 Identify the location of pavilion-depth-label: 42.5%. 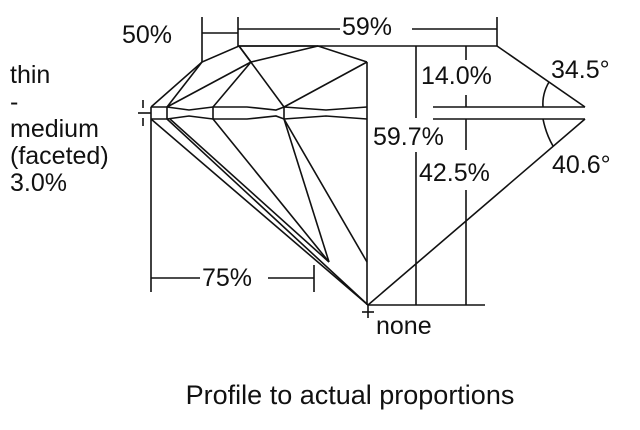
(454, 173).